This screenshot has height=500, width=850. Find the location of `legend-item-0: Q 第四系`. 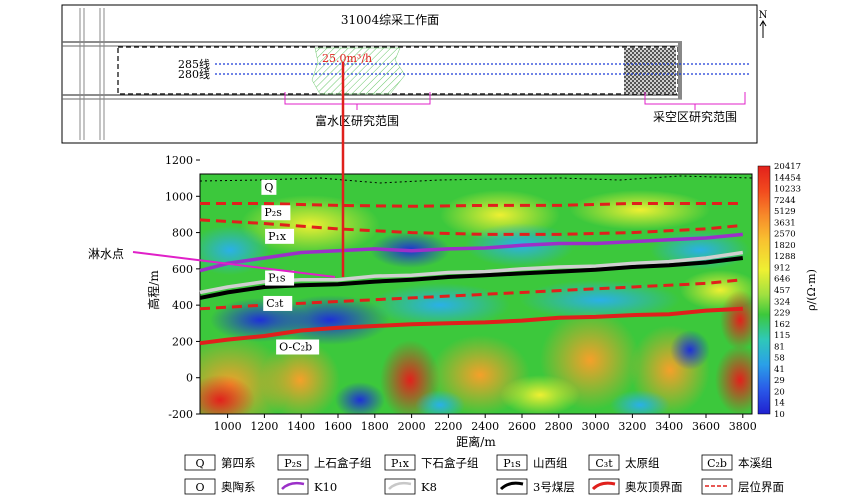

legend-item-0: Q 第四系 is located at coordinates (220, 462).